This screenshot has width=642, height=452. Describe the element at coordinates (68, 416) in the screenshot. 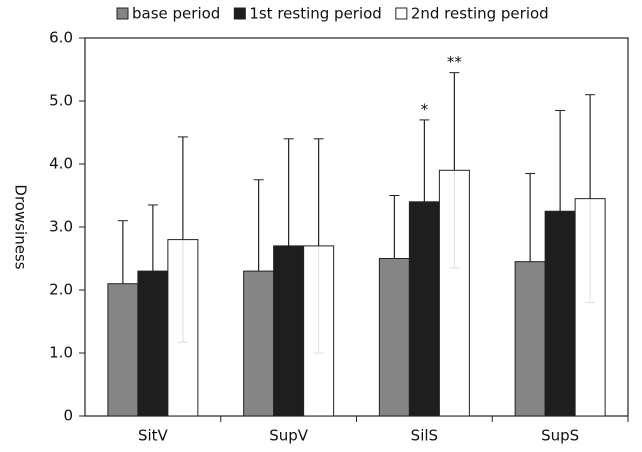

I see `y-tick-label: 0` at that location.